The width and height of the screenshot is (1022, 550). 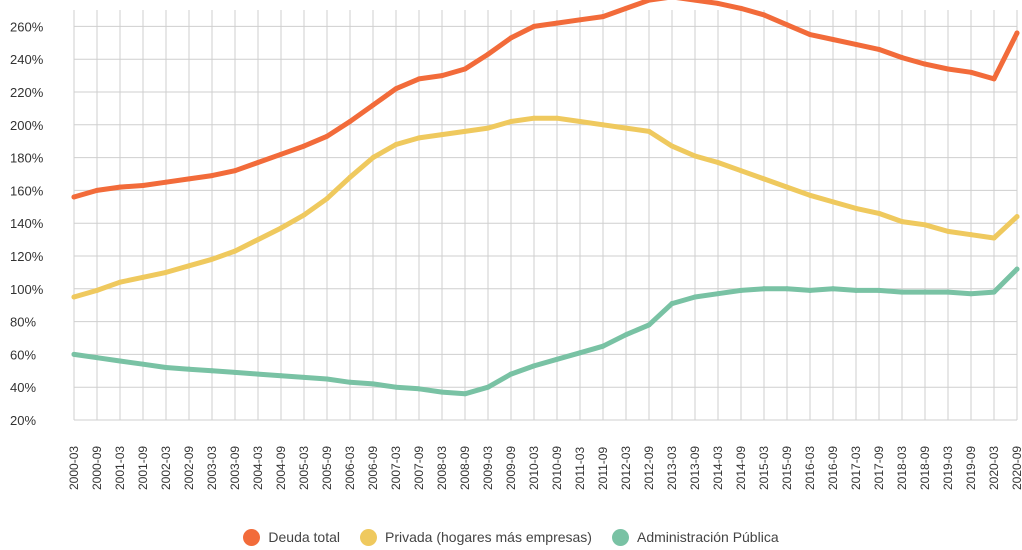 What do you see at coordinates (252, 537) in the screenshot?
I see `legend-dot-deuda-total` at bounding box center [252, 537].